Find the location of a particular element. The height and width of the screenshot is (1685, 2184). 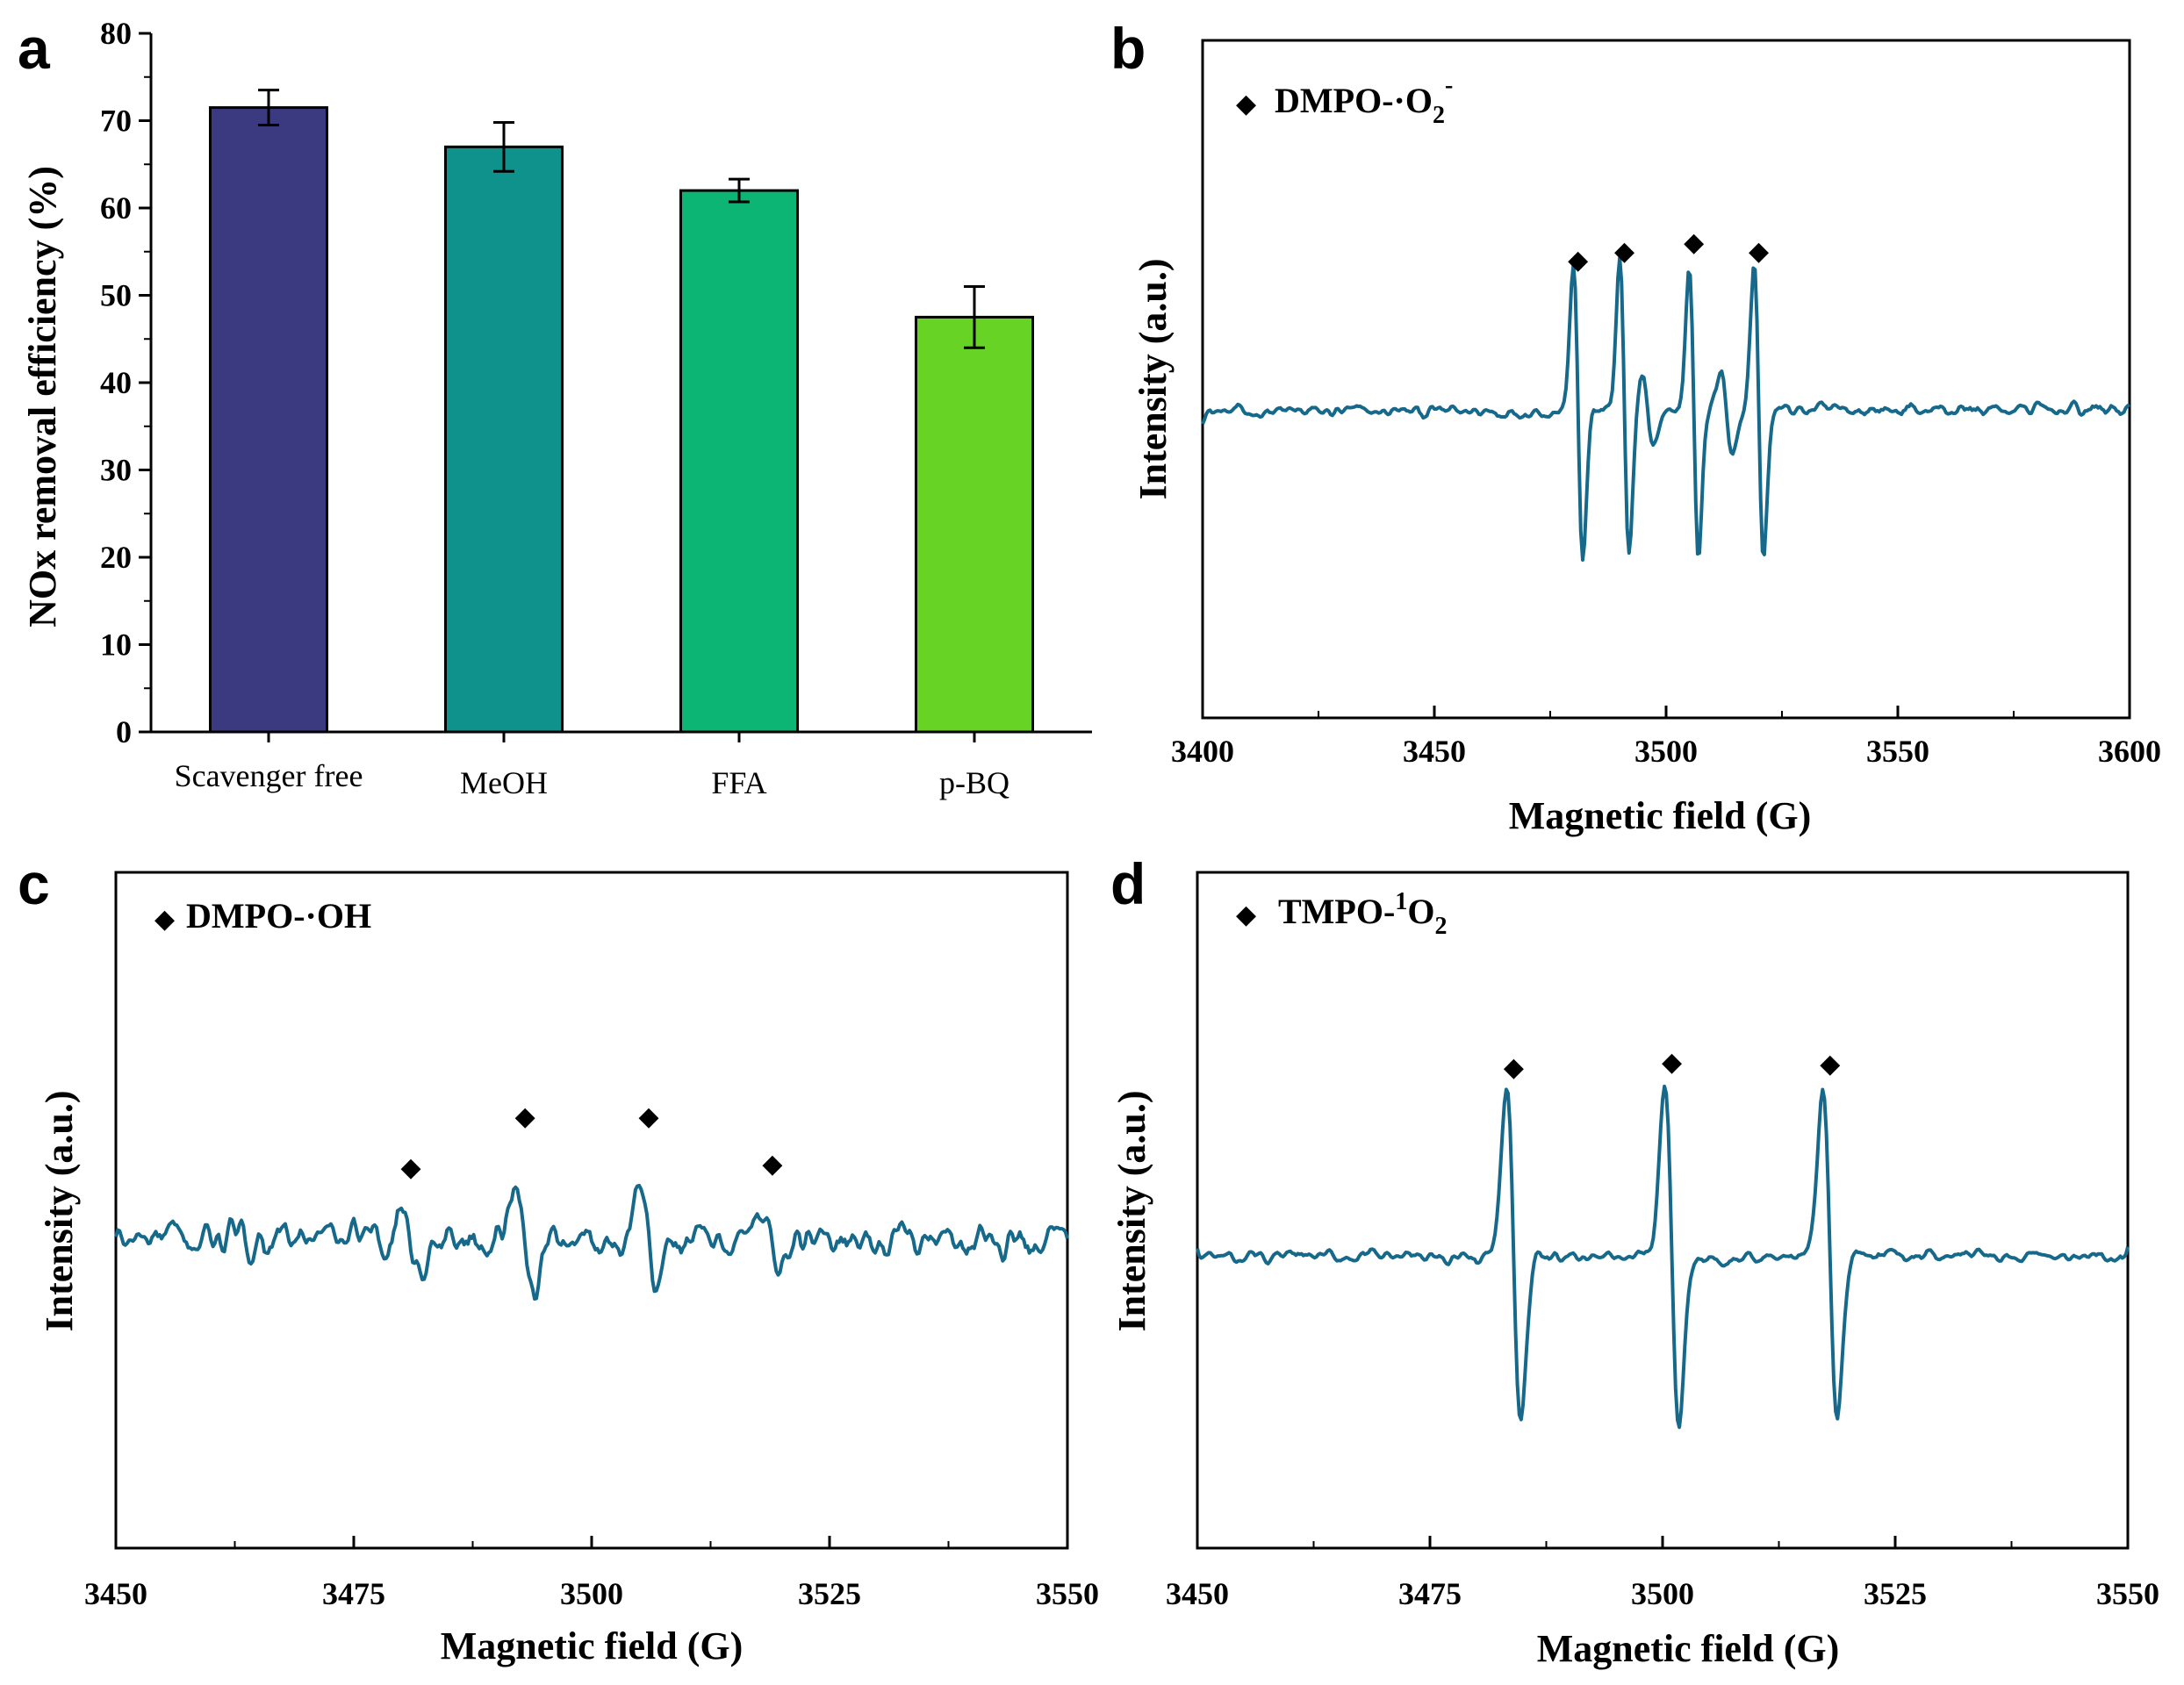

bar-p-bq is located at coordinates (974, 524).